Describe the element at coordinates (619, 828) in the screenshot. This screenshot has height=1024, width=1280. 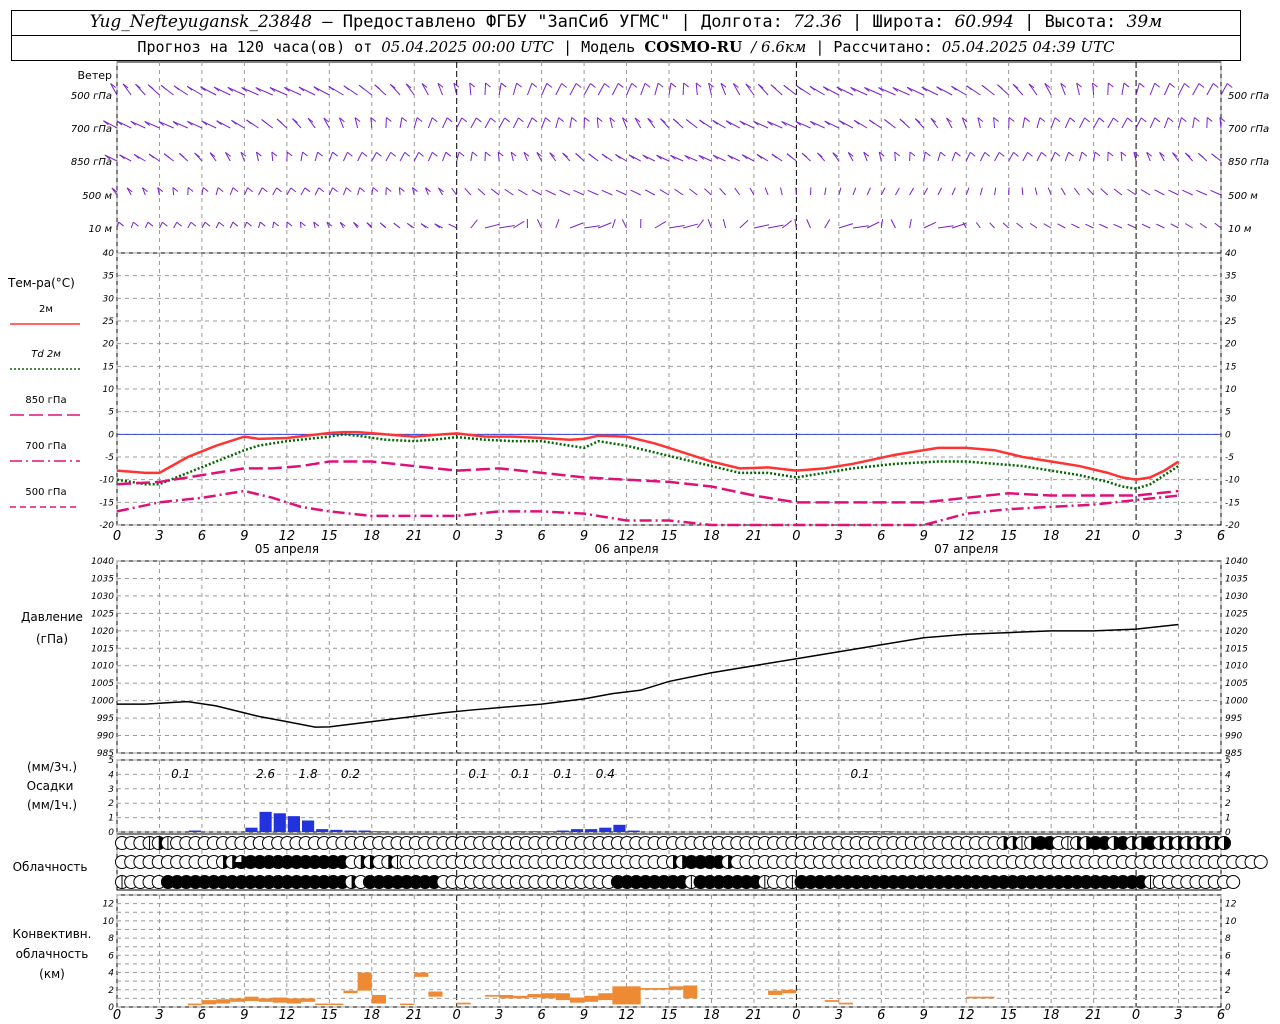
I see `precip-bar` at that location.